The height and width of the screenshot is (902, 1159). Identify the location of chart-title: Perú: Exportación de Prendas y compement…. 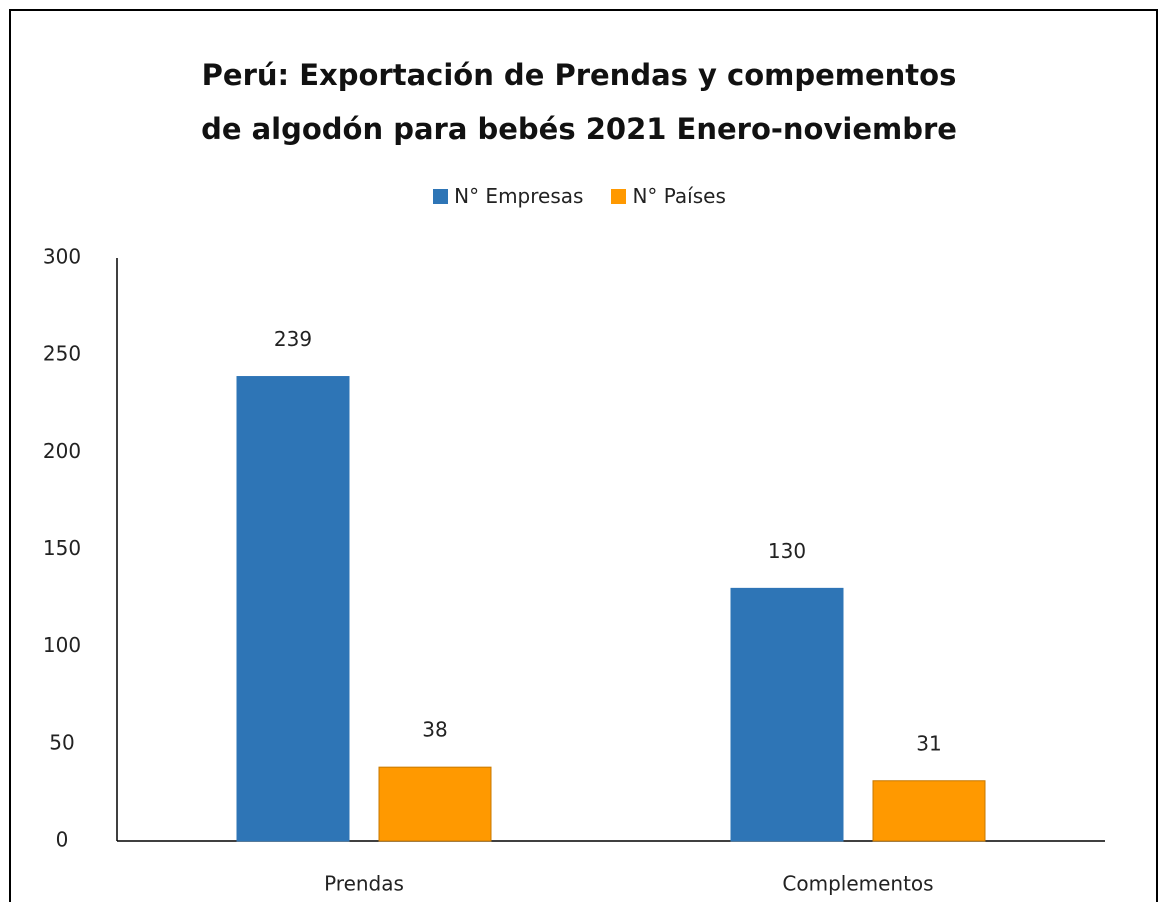
(579, 102).